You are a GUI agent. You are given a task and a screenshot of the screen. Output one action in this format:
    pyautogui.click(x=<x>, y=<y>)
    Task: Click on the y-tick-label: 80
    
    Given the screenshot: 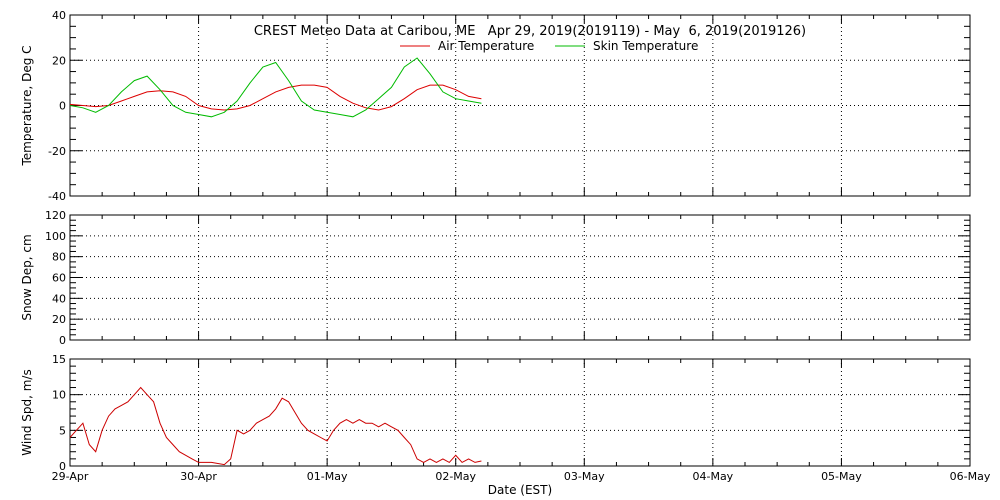 What is the action you would take?
    pyautogui.click(x=59, y=257)
    